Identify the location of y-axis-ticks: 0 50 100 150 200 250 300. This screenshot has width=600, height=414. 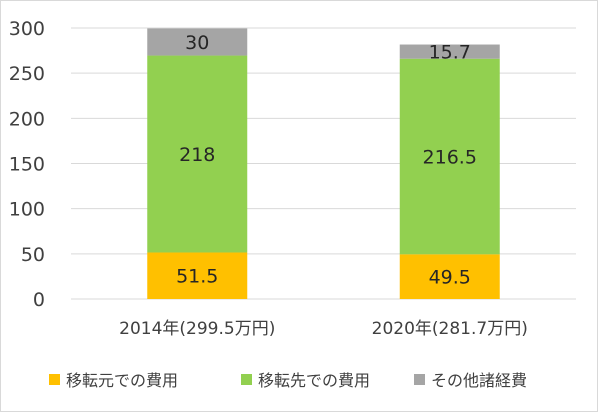
(27, 164).